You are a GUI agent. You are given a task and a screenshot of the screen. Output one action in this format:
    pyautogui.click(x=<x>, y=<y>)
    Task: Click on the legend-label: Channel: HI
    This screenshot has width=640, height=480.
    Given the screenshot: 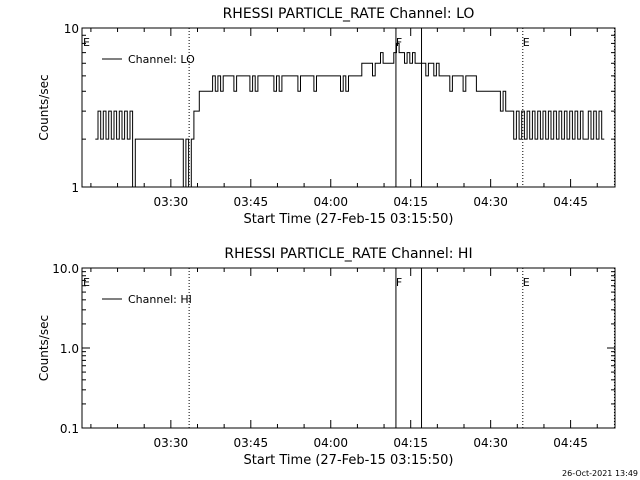 What is the action you would take?
    pyautogui.click(x=160, y=299)
    